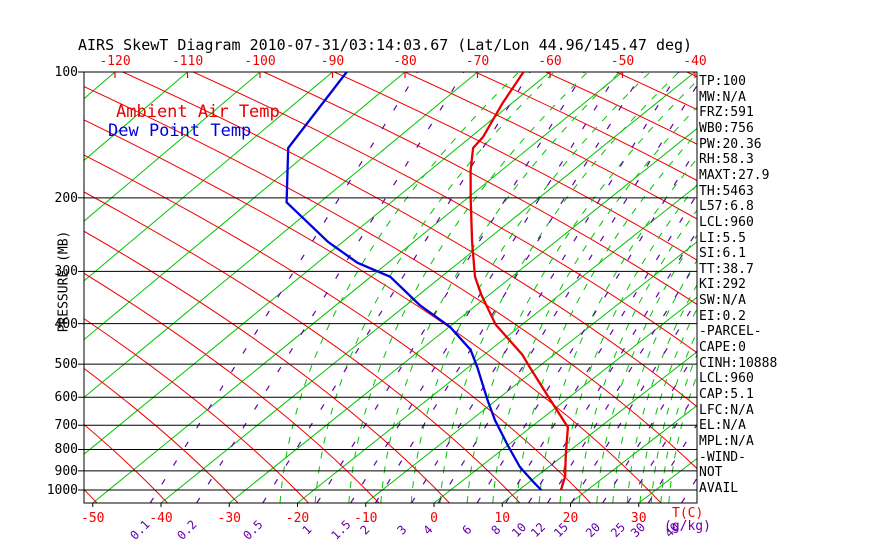 This screenshot has width=870, height=560. I want to click on temp-top-tick-label: -110, so click(187, 61).